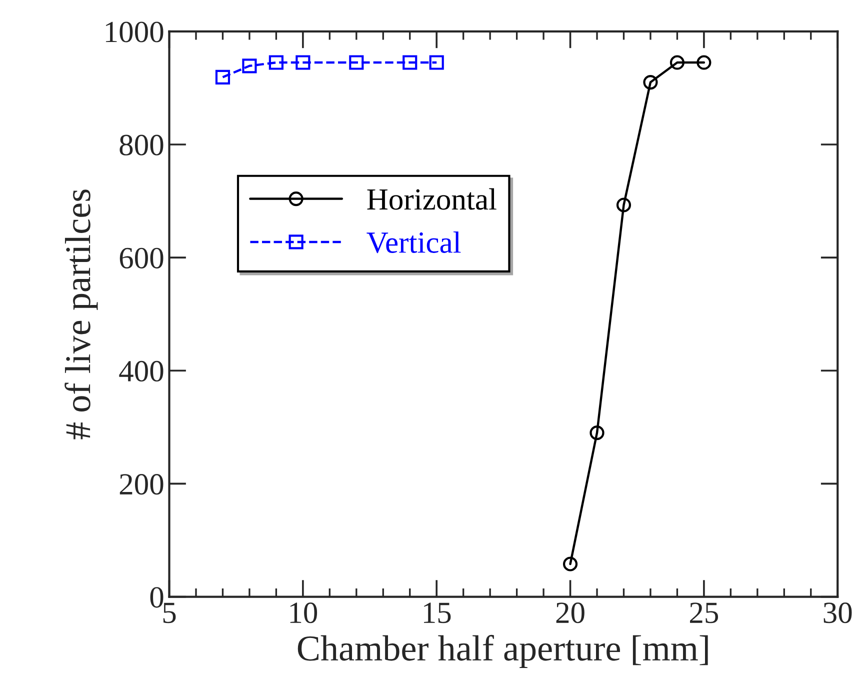 The width and height of the screenshot is (868, 698). I want to click on y-tick-label: 1000, so click(135, 32).